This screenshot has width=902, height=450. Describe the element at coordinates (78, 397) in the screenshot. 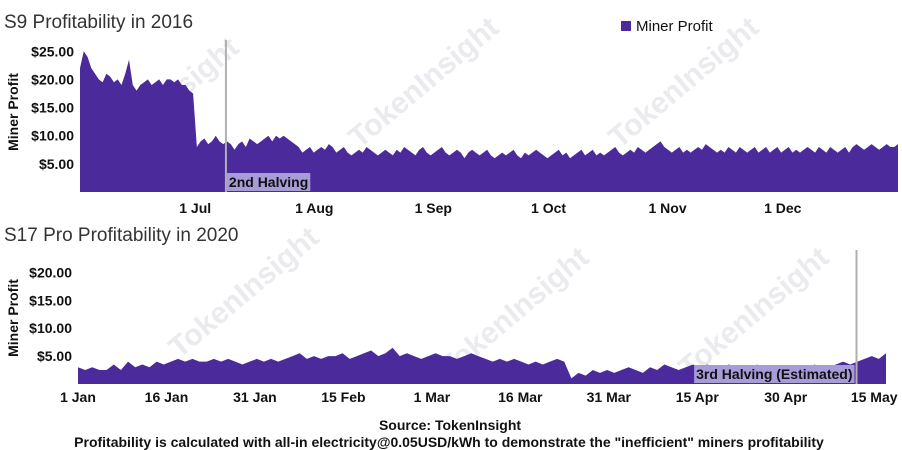

I see `x-tick-label: 1 Jan` at that location.